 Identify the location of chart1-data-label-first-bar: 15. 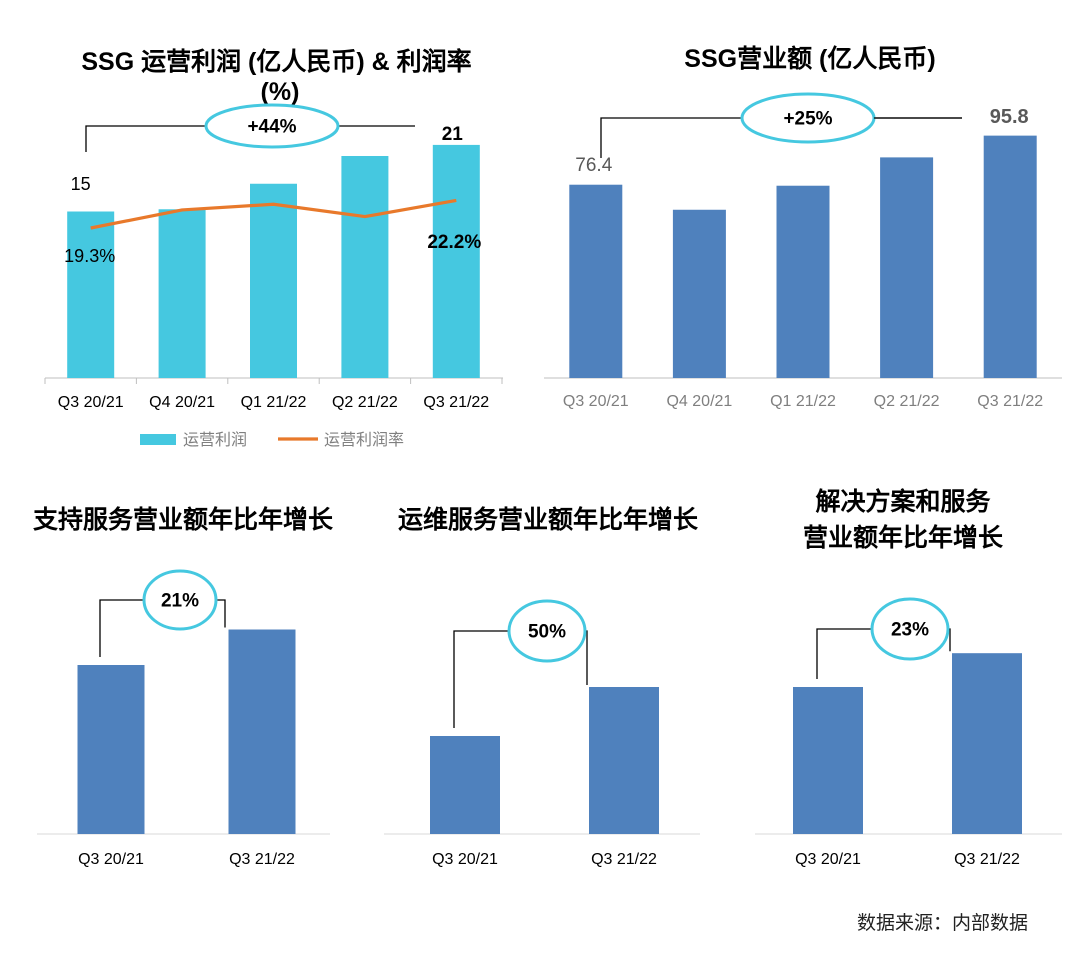
(81, 184).